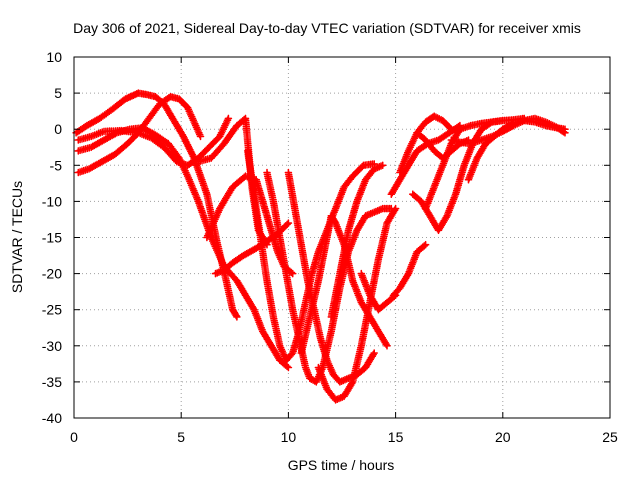 The height and width of the screenshot is (480, 640). I want to click on y-tick-label: -20, so click(52, 274).